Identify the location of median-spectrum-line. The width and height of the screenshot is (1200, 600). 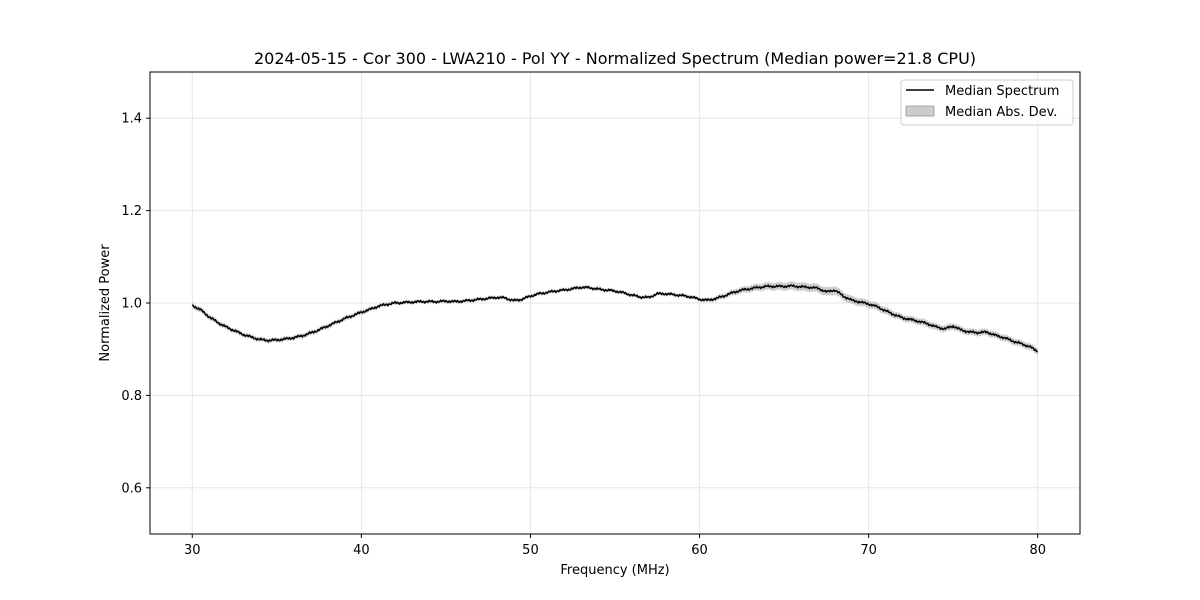
(614, 318).